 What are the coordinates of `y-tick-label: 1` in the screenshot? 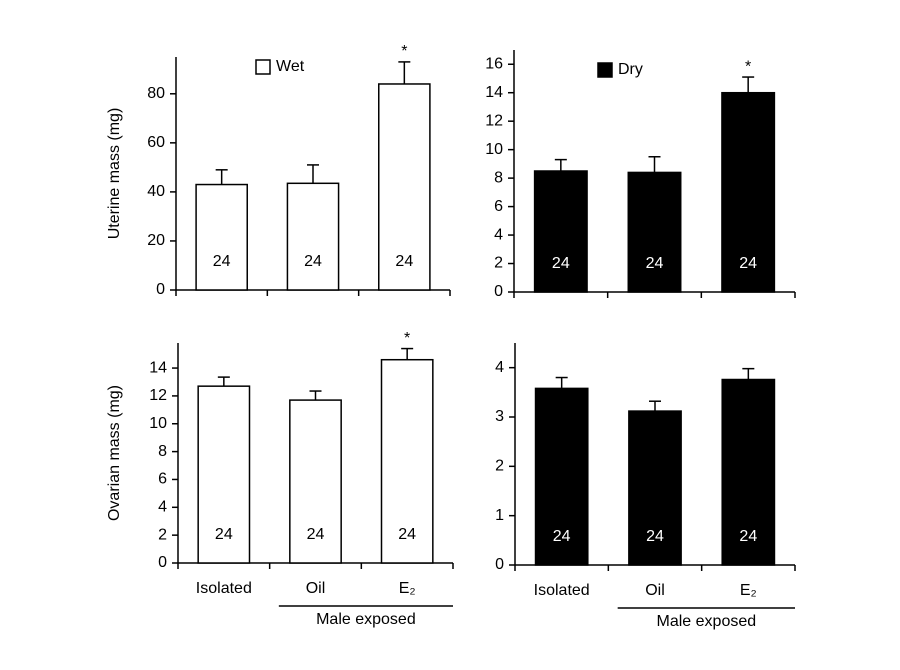 It's located at (499, 515).